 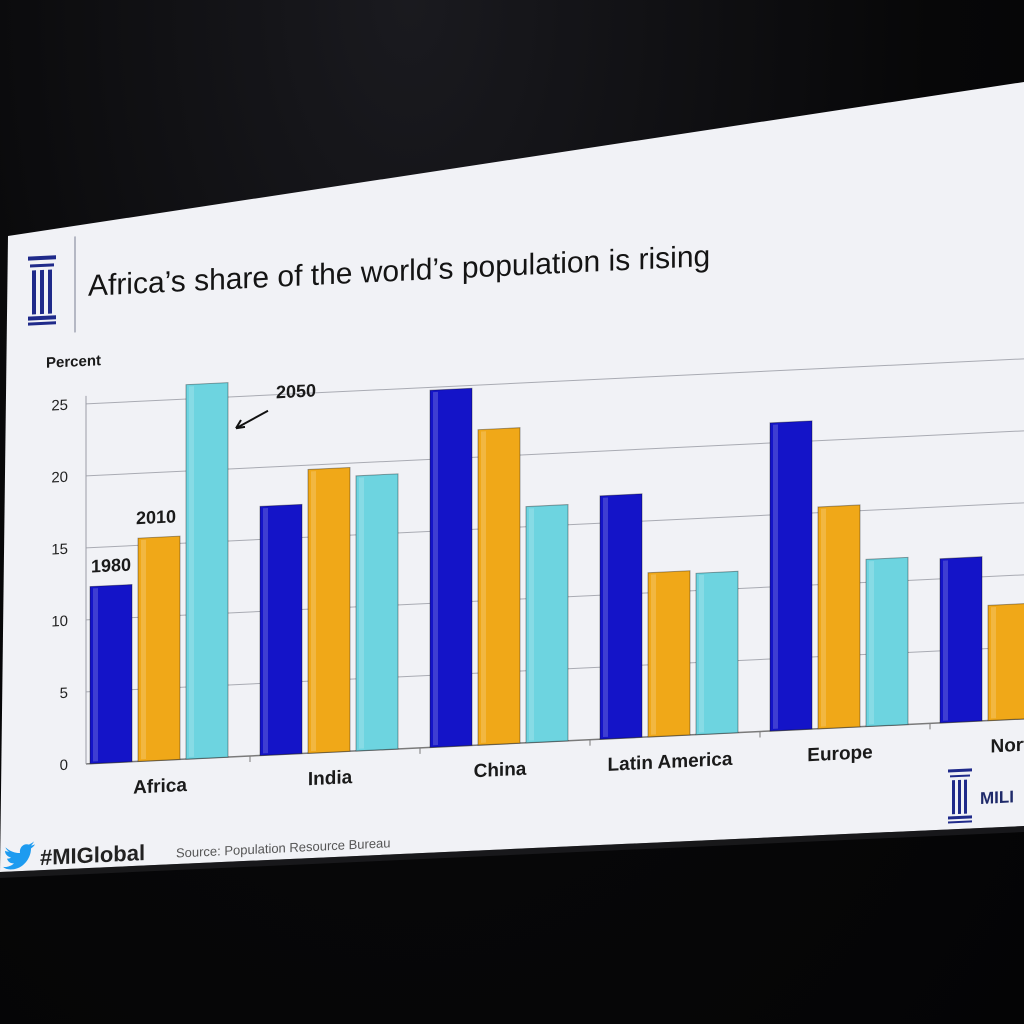 I want to click on y-tick-label-5: 5, so click(x=64, y=693).